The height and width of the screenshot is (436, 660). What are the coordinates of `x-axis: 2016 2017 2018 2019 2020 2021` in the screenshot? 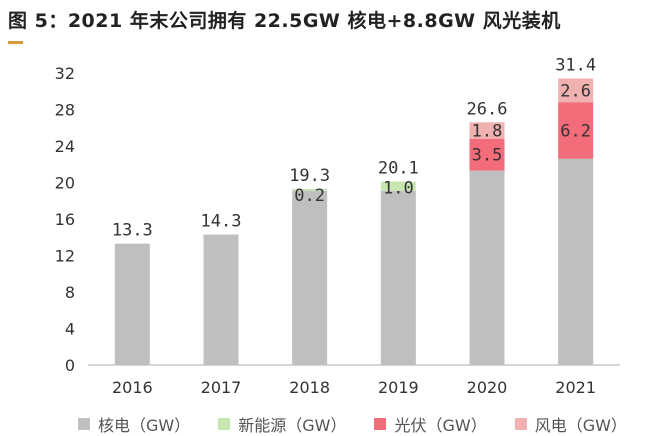 It's located at (354, 387).